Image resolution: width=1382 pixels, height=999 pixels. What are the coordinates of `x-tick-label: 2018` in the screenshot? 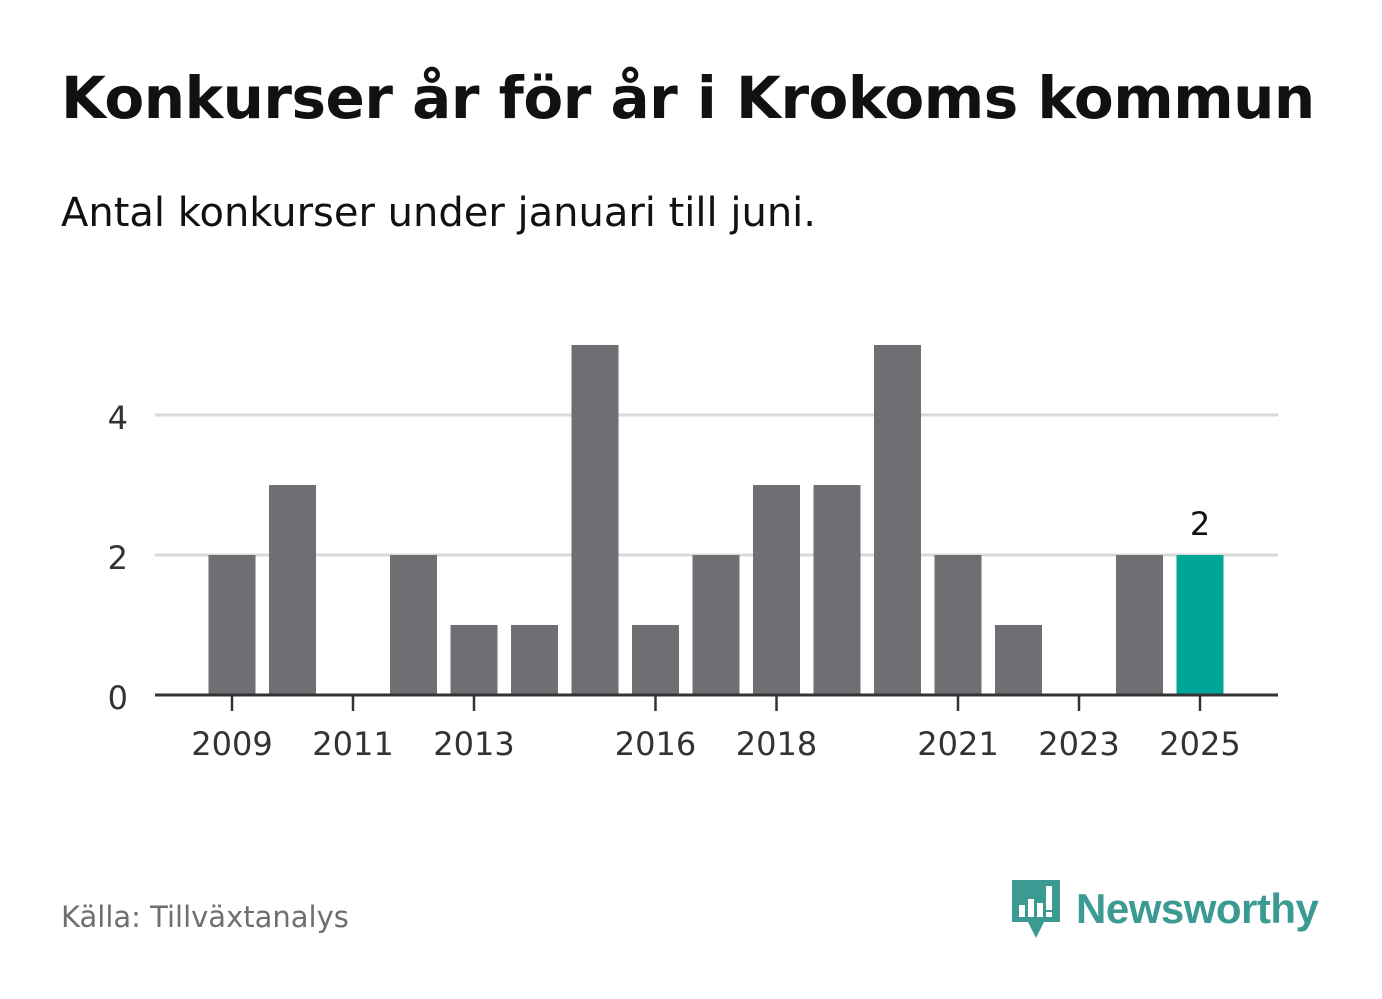 It's located at (776, 744).